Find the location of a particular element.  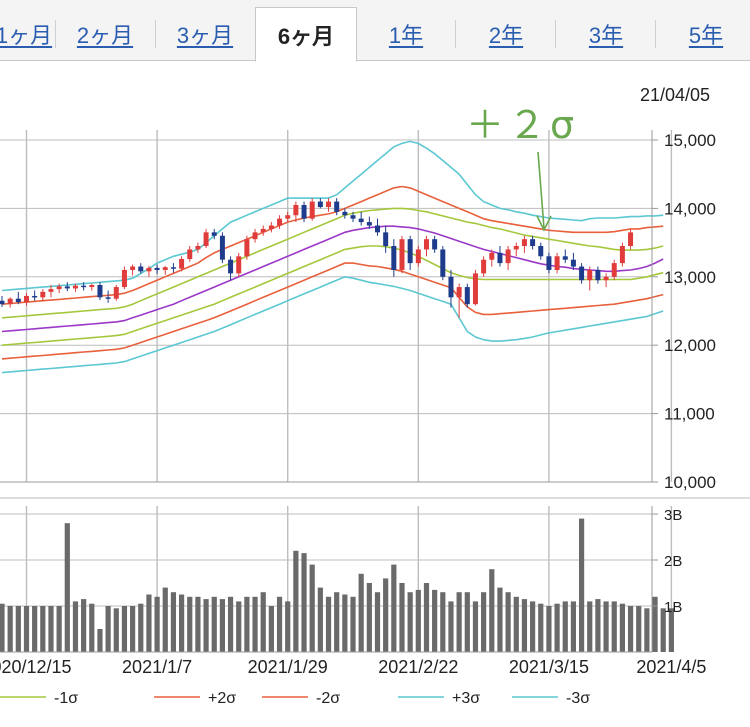

candlesticks is located at coordinates (317, 258).